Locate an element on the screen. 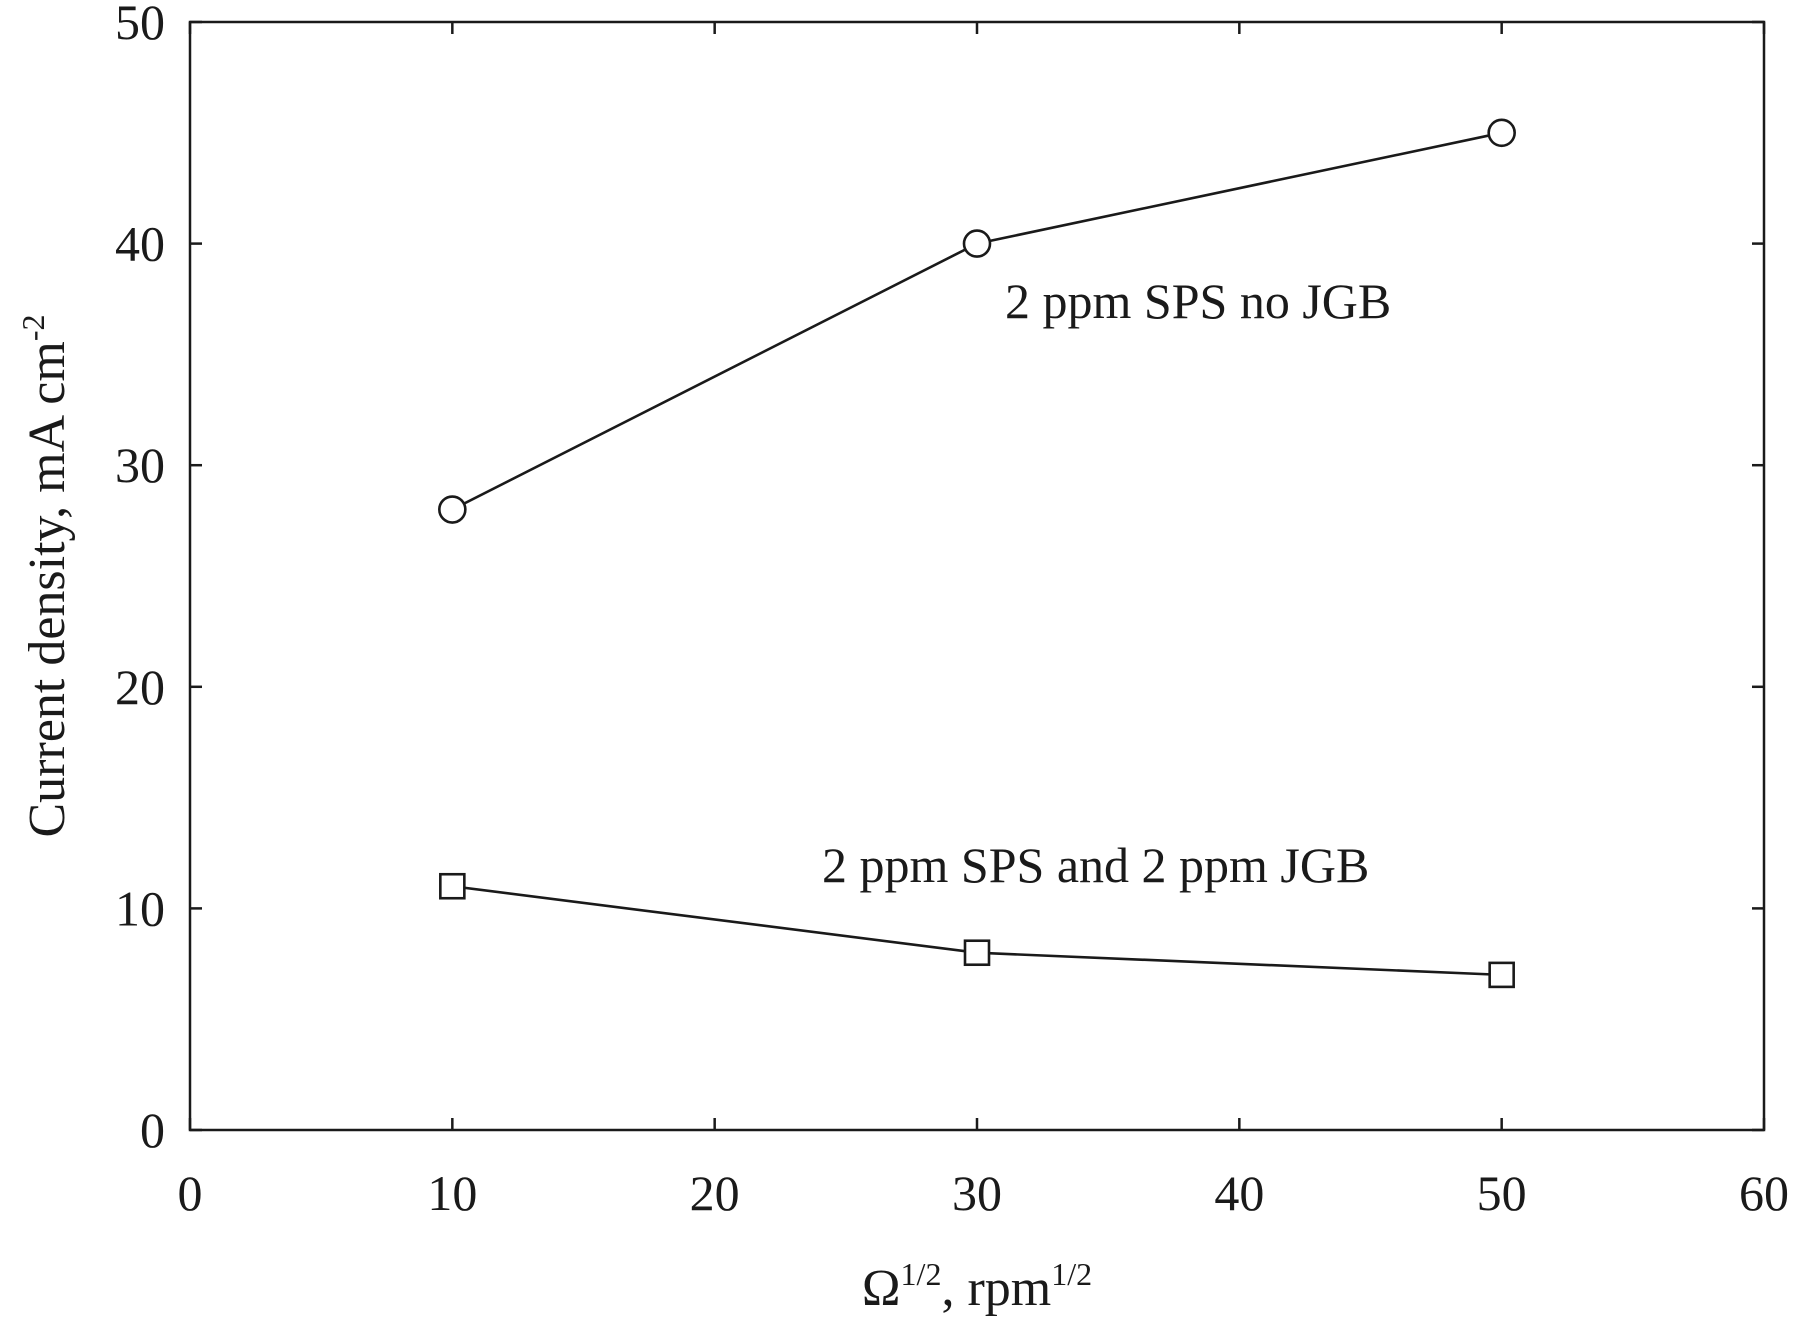 Image resolution: width=1800 pixels, height=1326 pixels. series-label-sps-and-jgb: 2 ppm SPS and 2 ppm JGB is located at coordinates (1095, 865).